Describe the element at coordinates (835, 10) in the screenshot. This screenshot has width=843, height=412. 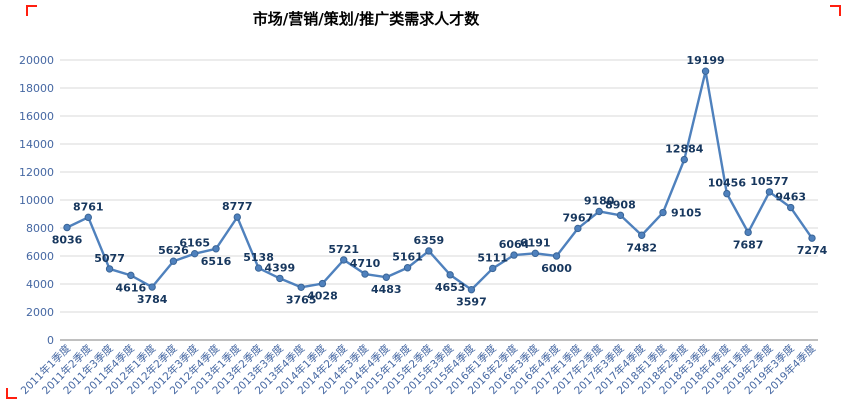
I see `crop-mark-top-right-icon` at that location.